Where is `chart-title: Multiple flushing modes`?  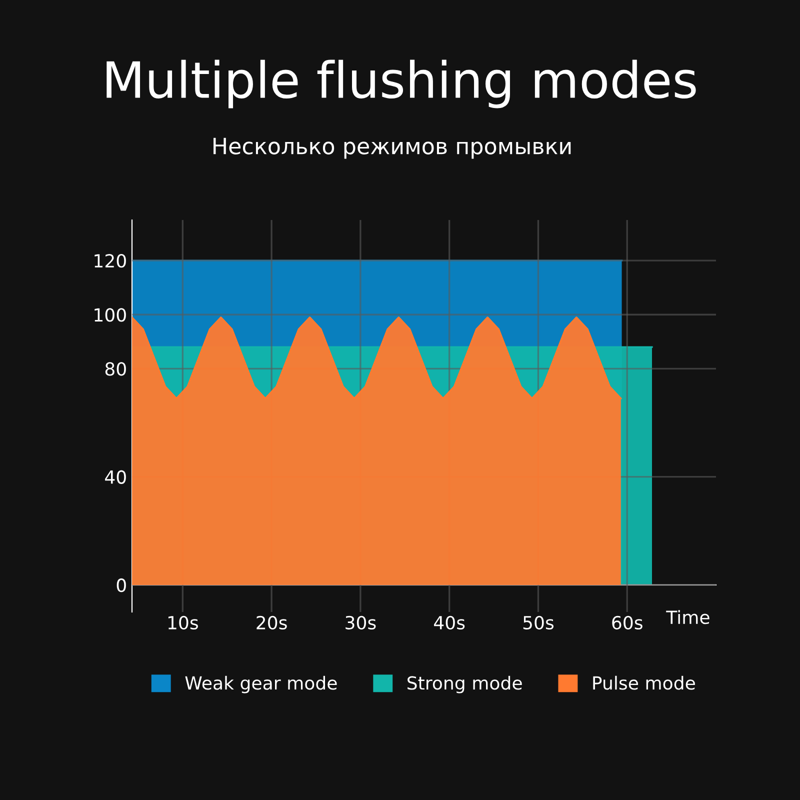 chart-title: Multiple flushing modes is located at coordinates (401, 84).